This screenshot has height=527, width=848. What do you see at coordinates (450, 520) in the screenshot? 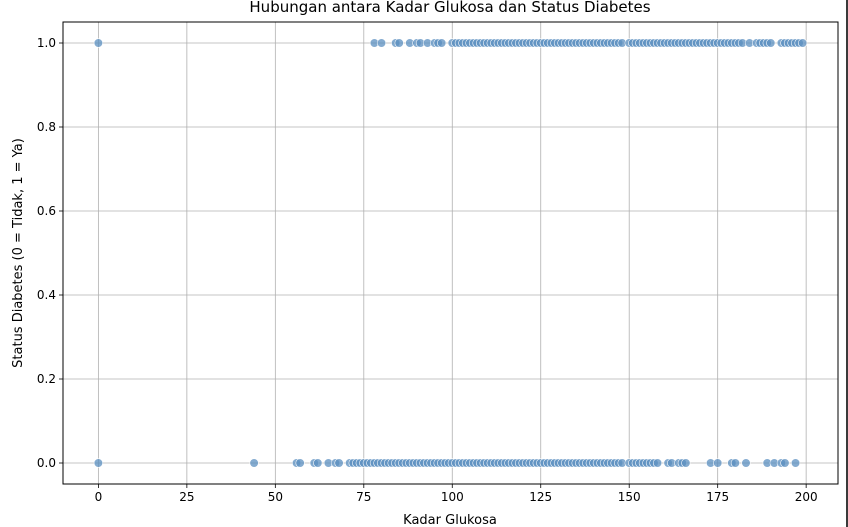
I see `x-axis-label: Kadar Glukosa` at bounding box center [450, 520].